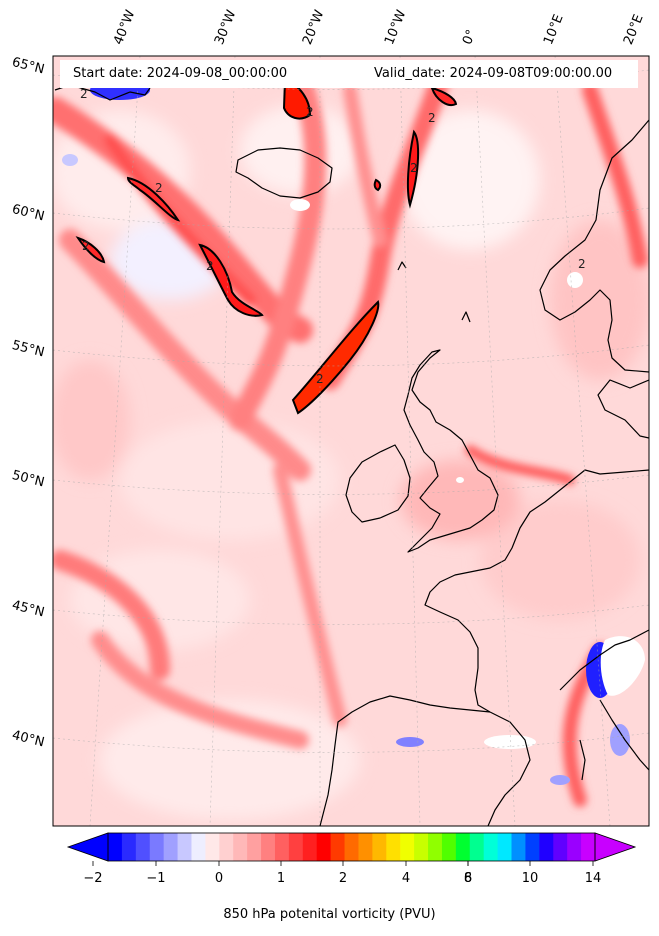 The height and width of the screenshot is (936, 659). I want to click on colorbar-tick-label: 0, so click(219, 878).